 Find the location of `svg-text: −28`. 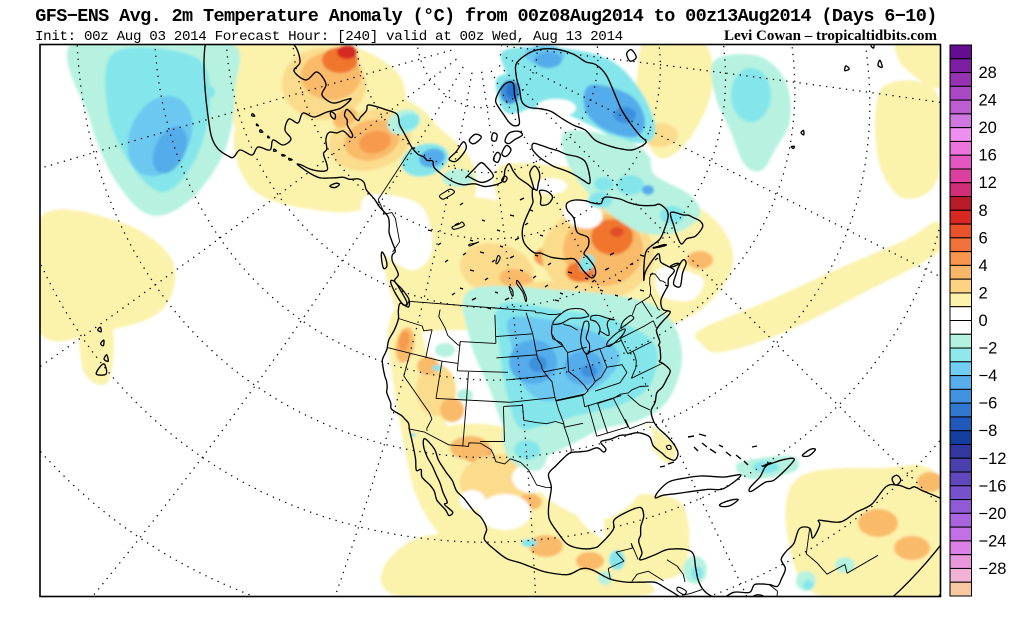

svg-text: −28 is located at coordinates (993, 569).